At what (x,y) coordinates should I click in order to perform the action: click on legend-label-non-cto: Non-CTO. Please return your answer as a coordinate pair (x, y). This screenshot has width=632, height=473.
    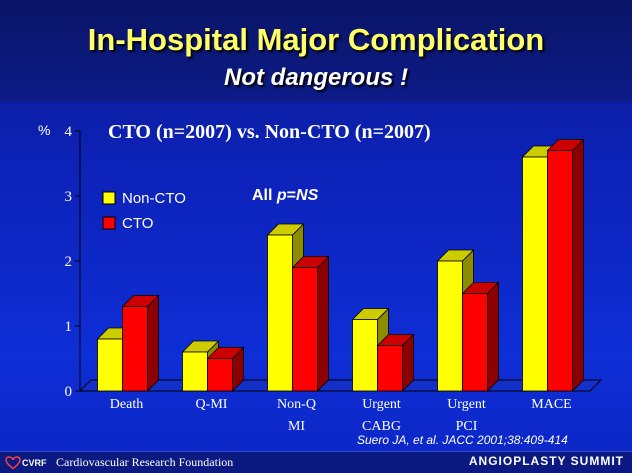
    Looking at the image, I should click on (154, 198).